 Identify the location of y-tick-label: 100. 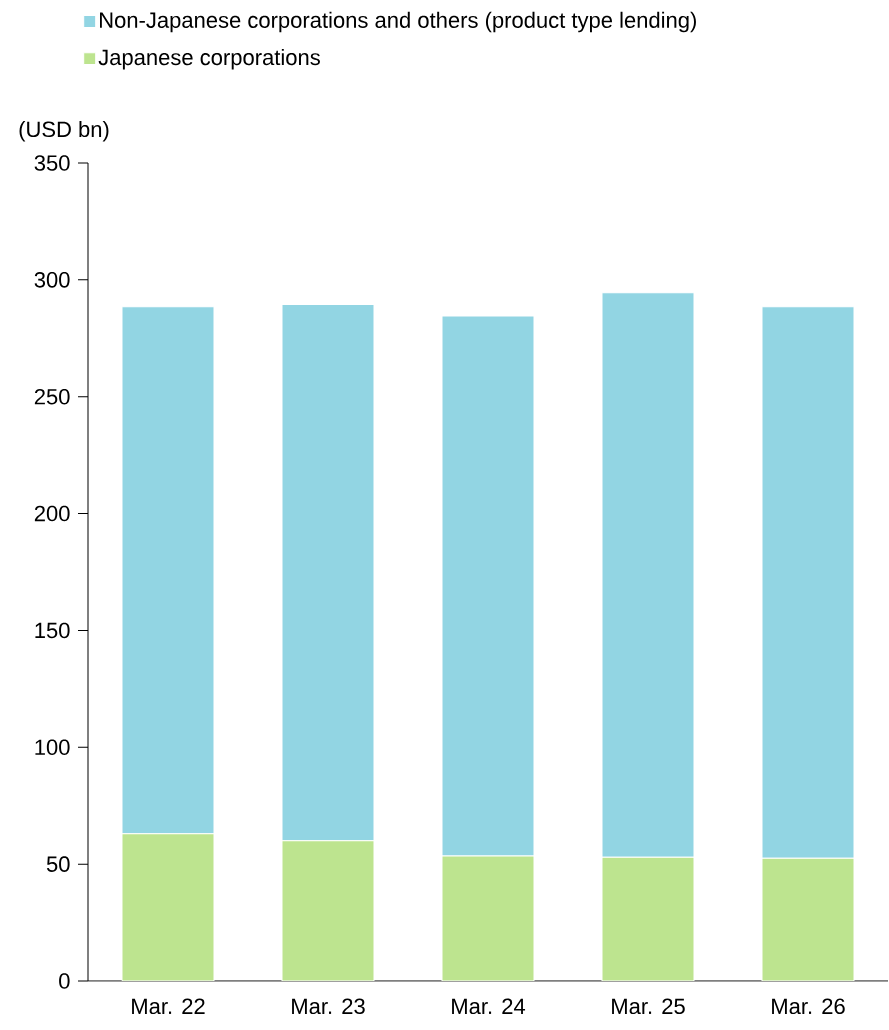
(52, 747).